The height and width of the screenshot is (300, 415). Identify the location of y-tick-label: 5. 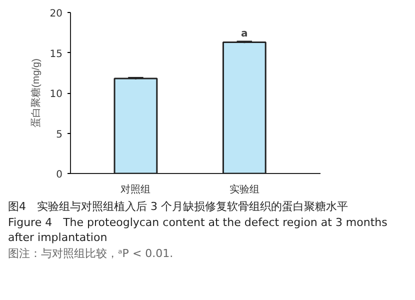
(59, 134).